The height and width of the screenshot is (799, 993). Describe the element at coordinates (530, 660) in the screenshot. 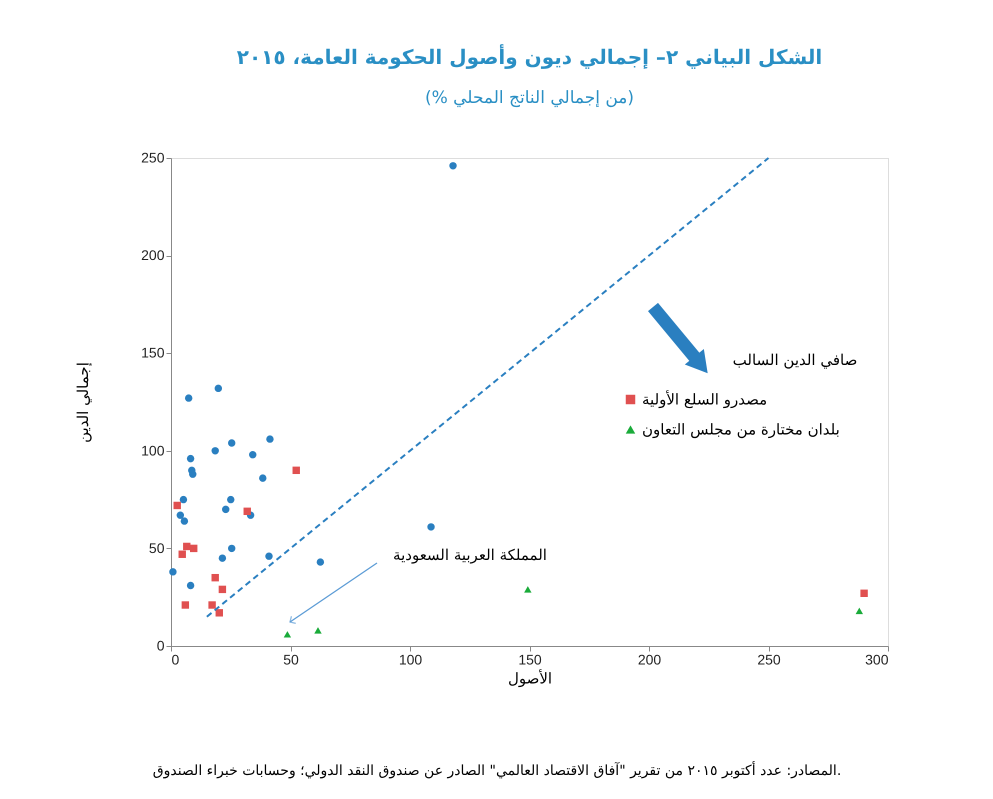

I see `x-tick-label: 150` at that location.